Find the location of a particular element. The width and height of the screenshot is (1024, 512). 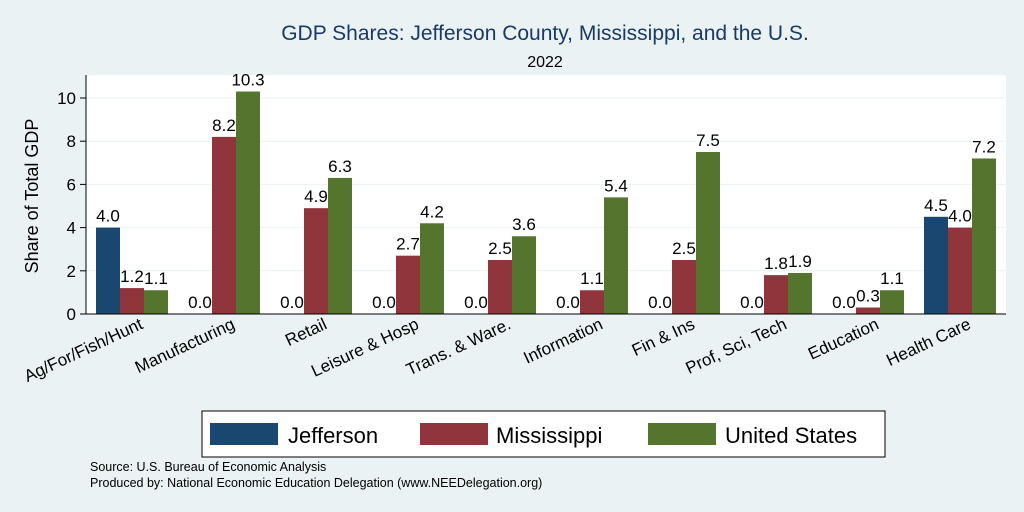

data-label-jefferson-trans-ware: 0.0 is located at coordinates (476, 302).